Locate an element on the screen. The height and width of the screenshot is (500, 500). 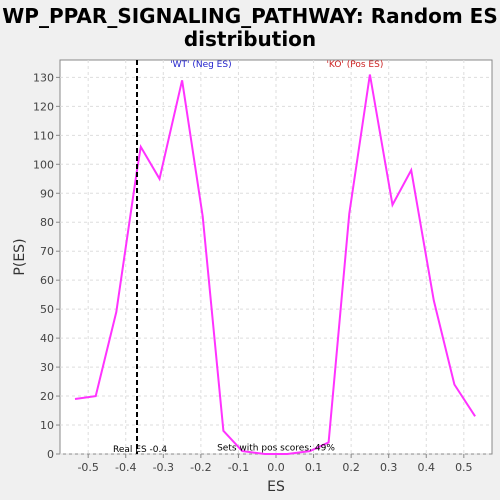
y-tick-label: 90 is located at coordinates (47, 193).